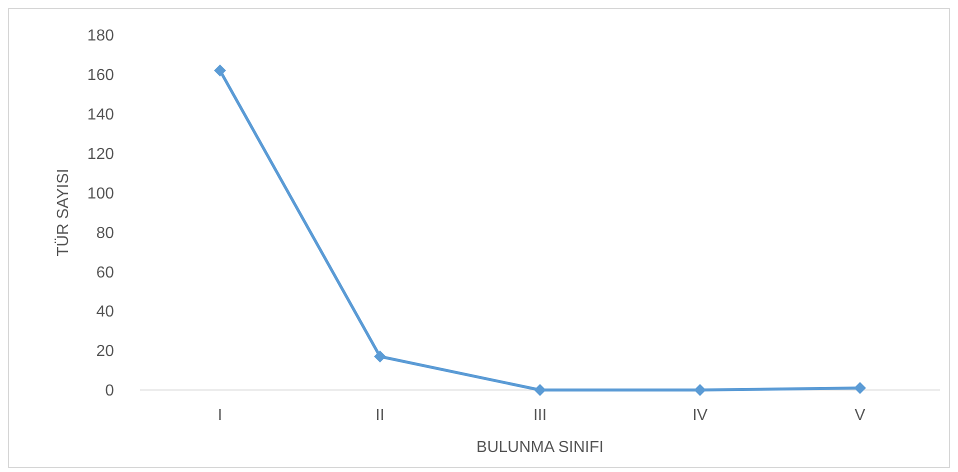 Image resolution: width=958 pixels, height=472 pixels. I want to click on y-tick-label: 60, so click(105, 273).